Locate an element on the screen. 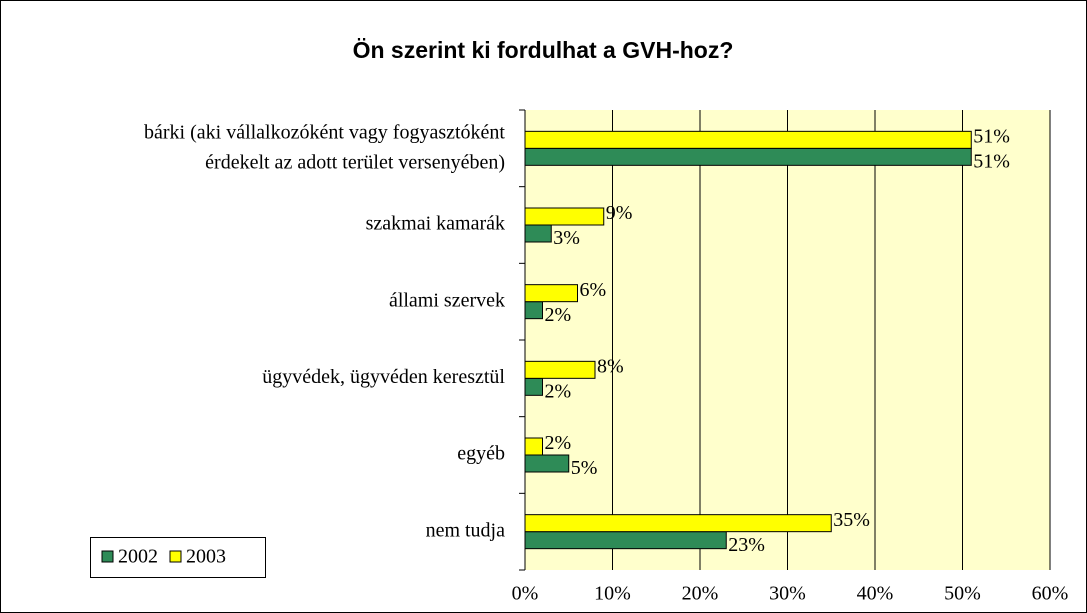 This screenshot has height=613, width=1087. value-label: 9% is located at coordinates (619, 213).